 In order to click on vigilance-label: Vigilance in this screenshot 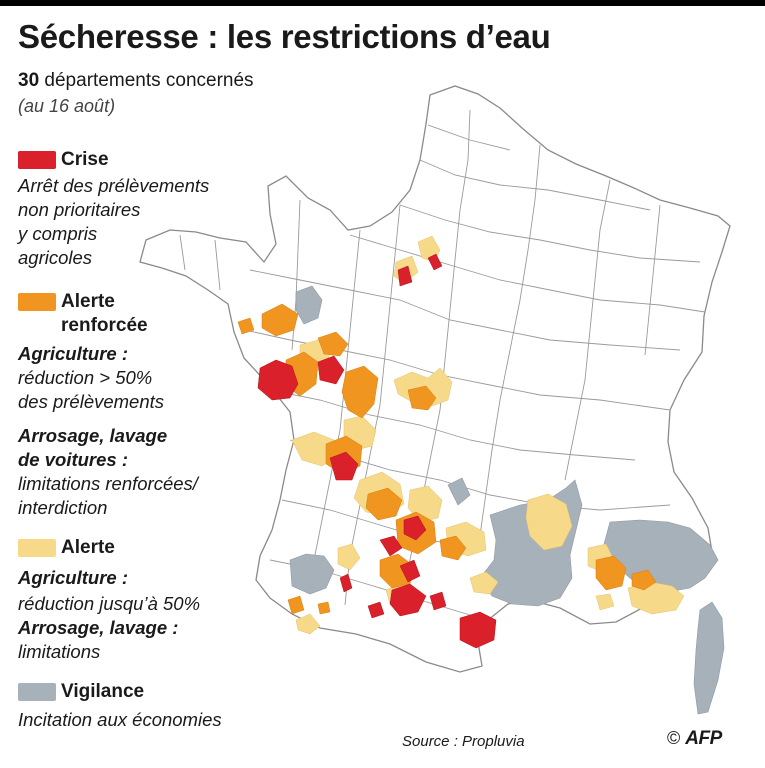, I will do `click(103, 691)`.